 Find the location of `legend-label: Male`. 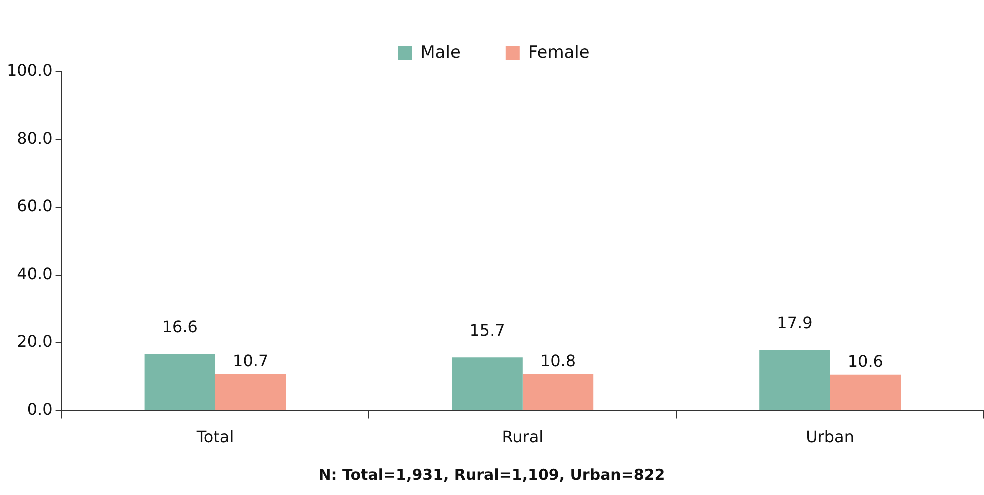

legend-label: Male is located at coordinates (440, 52).